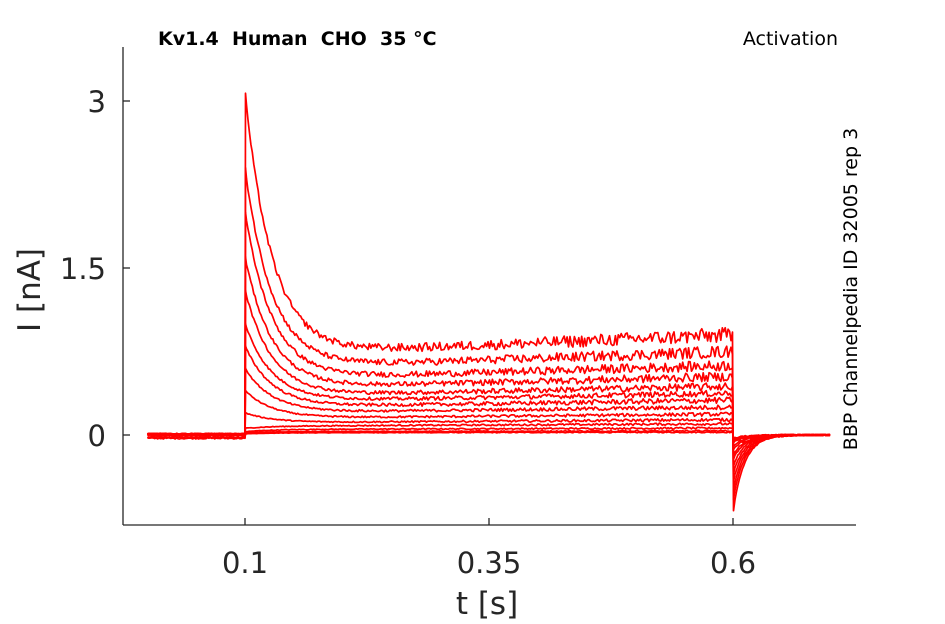 The height and width of the screenshot is (624, 945). What do you see at coordinates (790, 39) in the screenshot?
I see `chart-title-right: Activation` at bounding box center [790, 39].